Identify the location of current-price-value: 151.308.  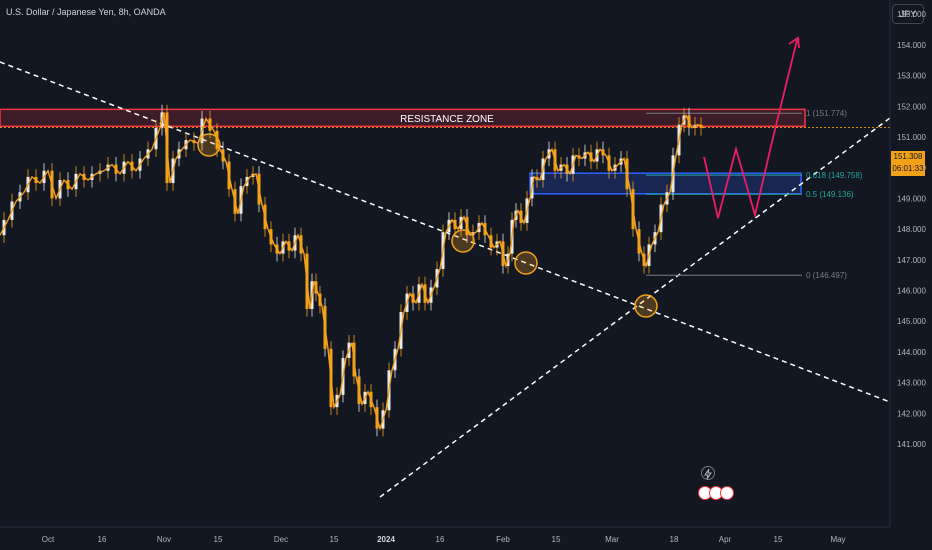
(908, 156).